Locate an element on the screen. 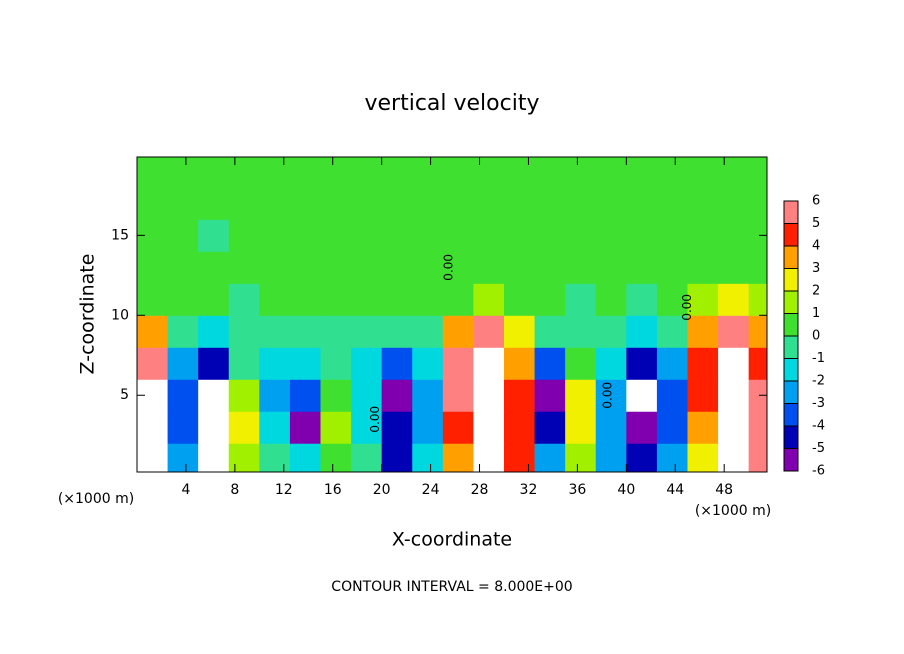  x-tick-label: 16 is located at coordinates (333, 490).